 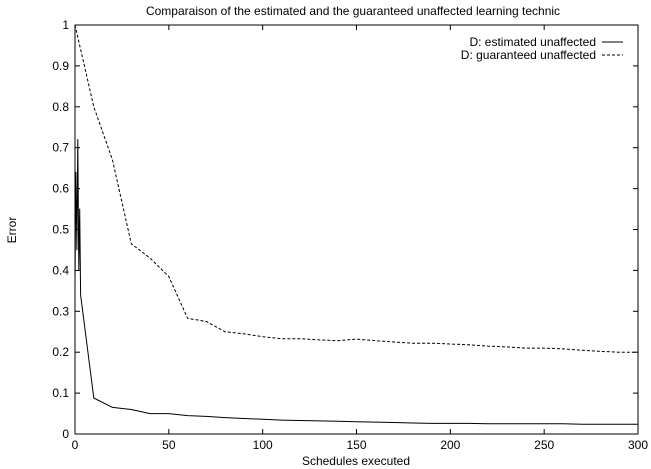 I want to click on y-tick-label: 0.5, so click(x=60, y=230).